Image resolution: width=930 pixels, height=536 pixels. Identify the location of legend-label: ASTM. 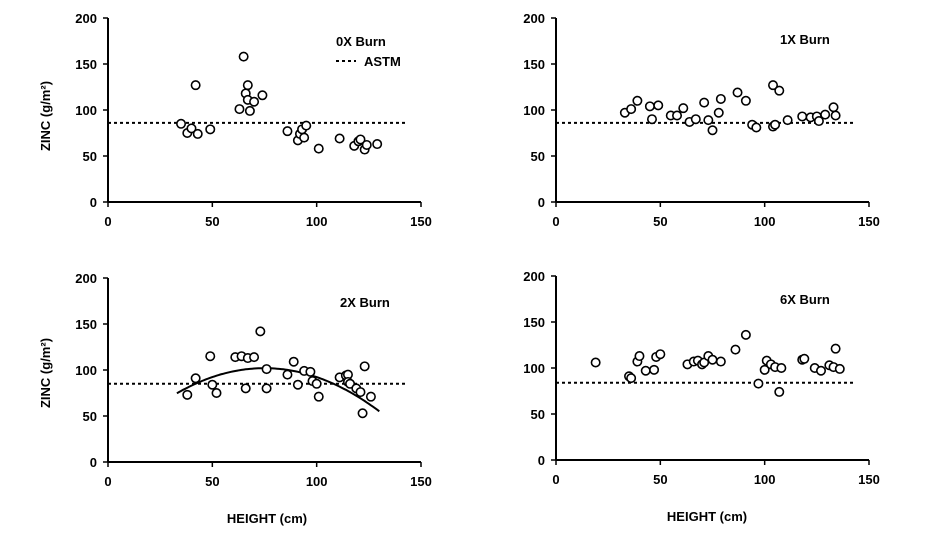
(382, 61).